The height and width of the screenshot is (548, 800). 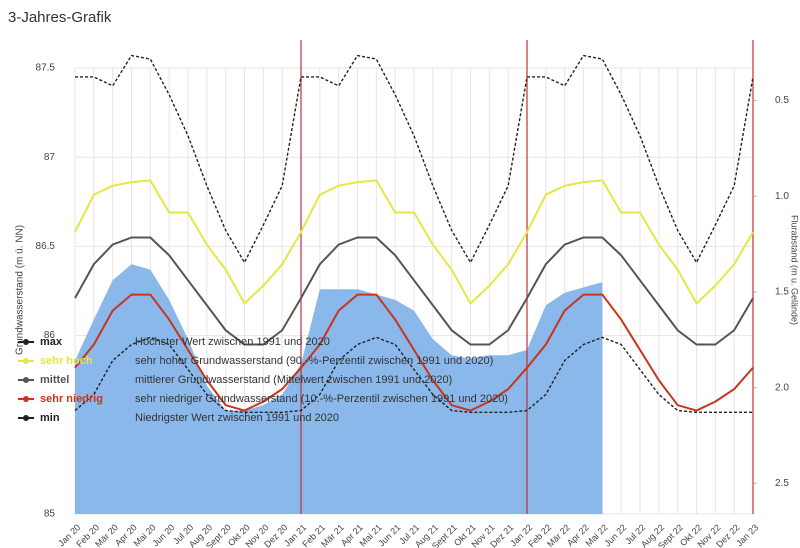 What do you see at coordinates (51, 342) in the screenshot?
I see `legend-name: max` at bounding box center [51, 342].